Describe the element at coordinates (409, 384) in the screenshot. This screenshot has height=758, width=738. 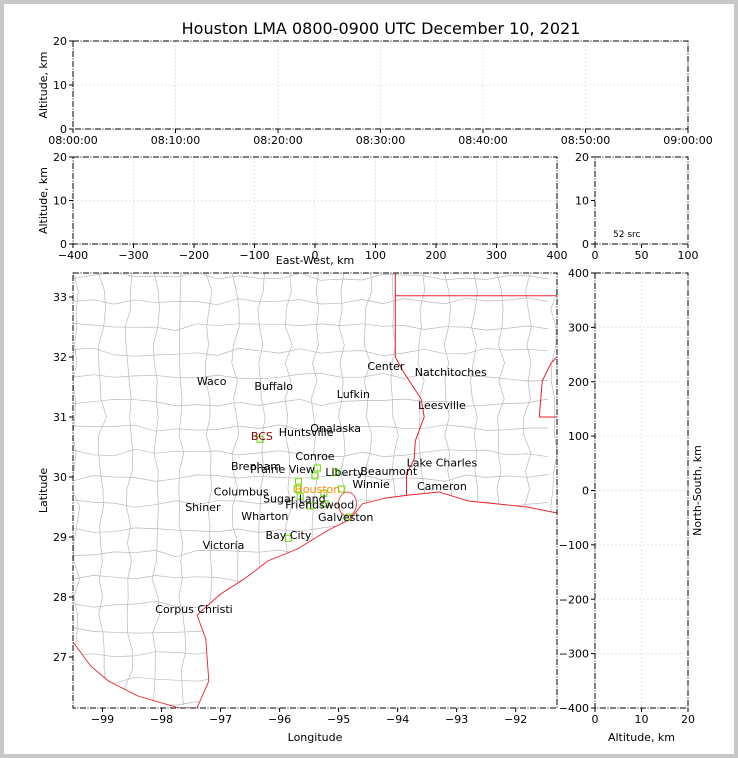
I see `tx-la-border` at that location.